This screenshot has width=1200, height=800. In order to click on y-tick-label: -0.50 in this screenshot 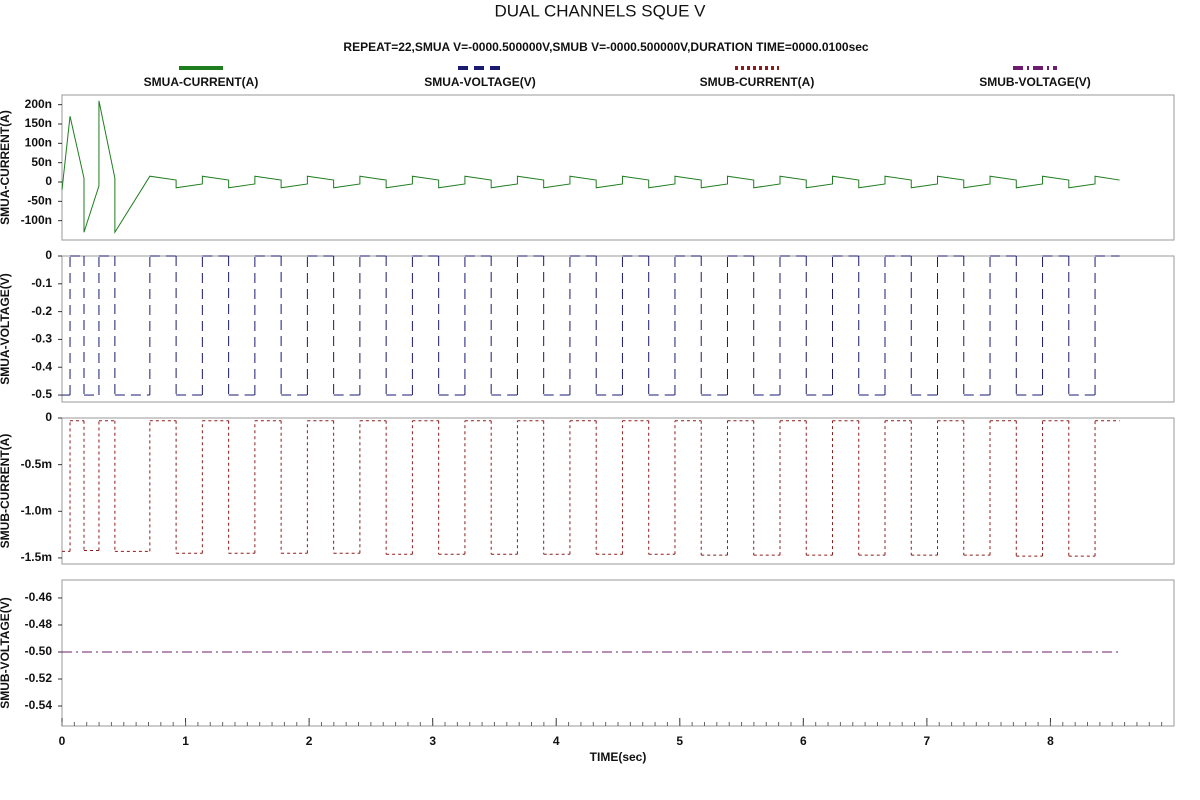, I will do `click(39, 651)`.